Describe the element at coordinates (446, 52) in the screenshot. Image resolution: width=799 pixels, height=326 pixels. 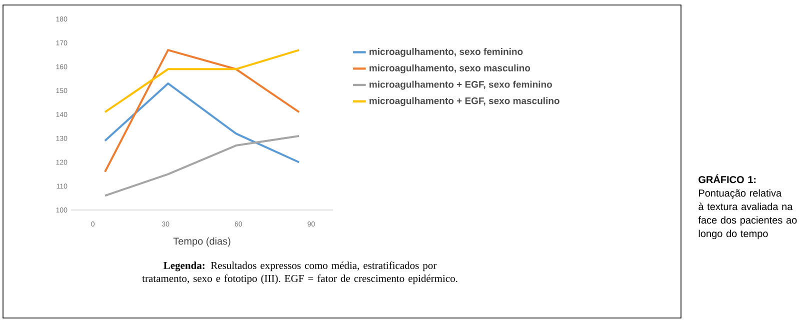
I see `legend-label: microagulhamento, sexo feminino` at that location.